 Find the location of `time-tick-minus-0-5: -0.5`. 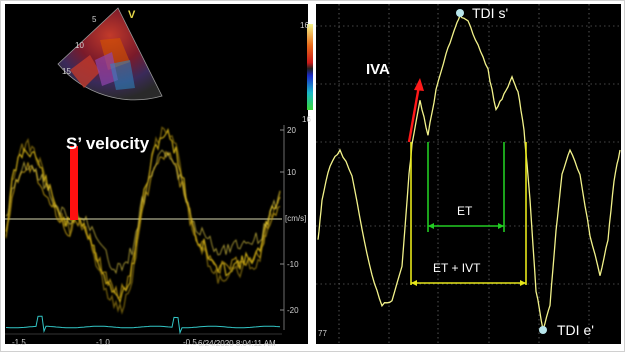

time-tick-minus-0-5: -0.5 is located at coordinates (190, 342).